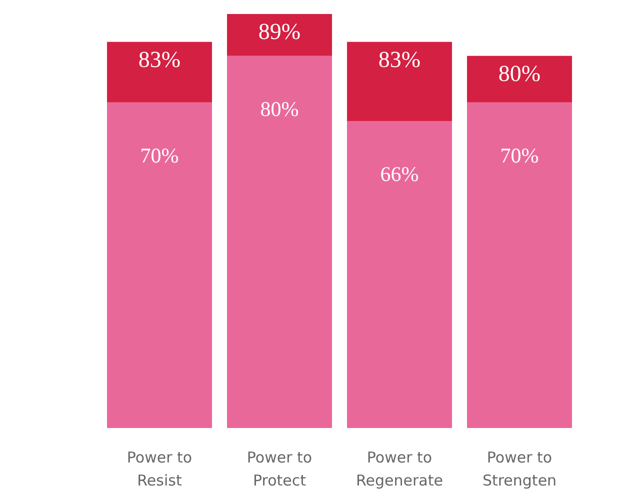 The width and height of the screenshot is (634, 503). Describe the element at coordinates (519, 73) in the screenshot. I see `total-label: 80%` at that location.